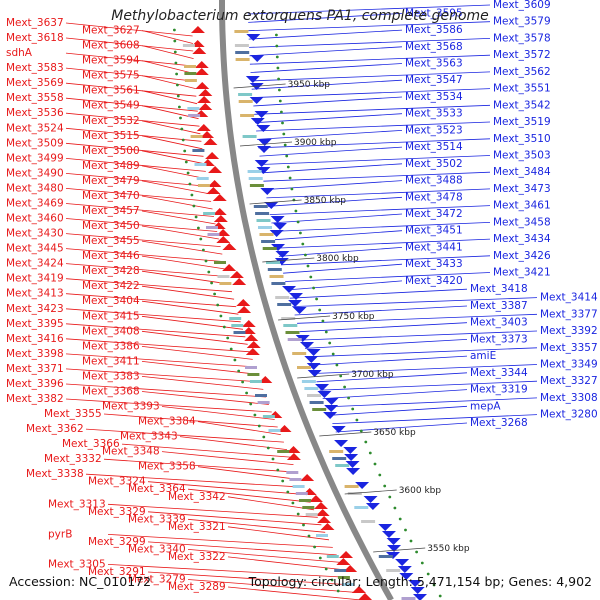 This screenshot has width=600, height=600. What do you see at coordinates (522, 122) in the screenshot?
I see `reverse-gene-label: Mext_3519` at bounding box center [522, 122].